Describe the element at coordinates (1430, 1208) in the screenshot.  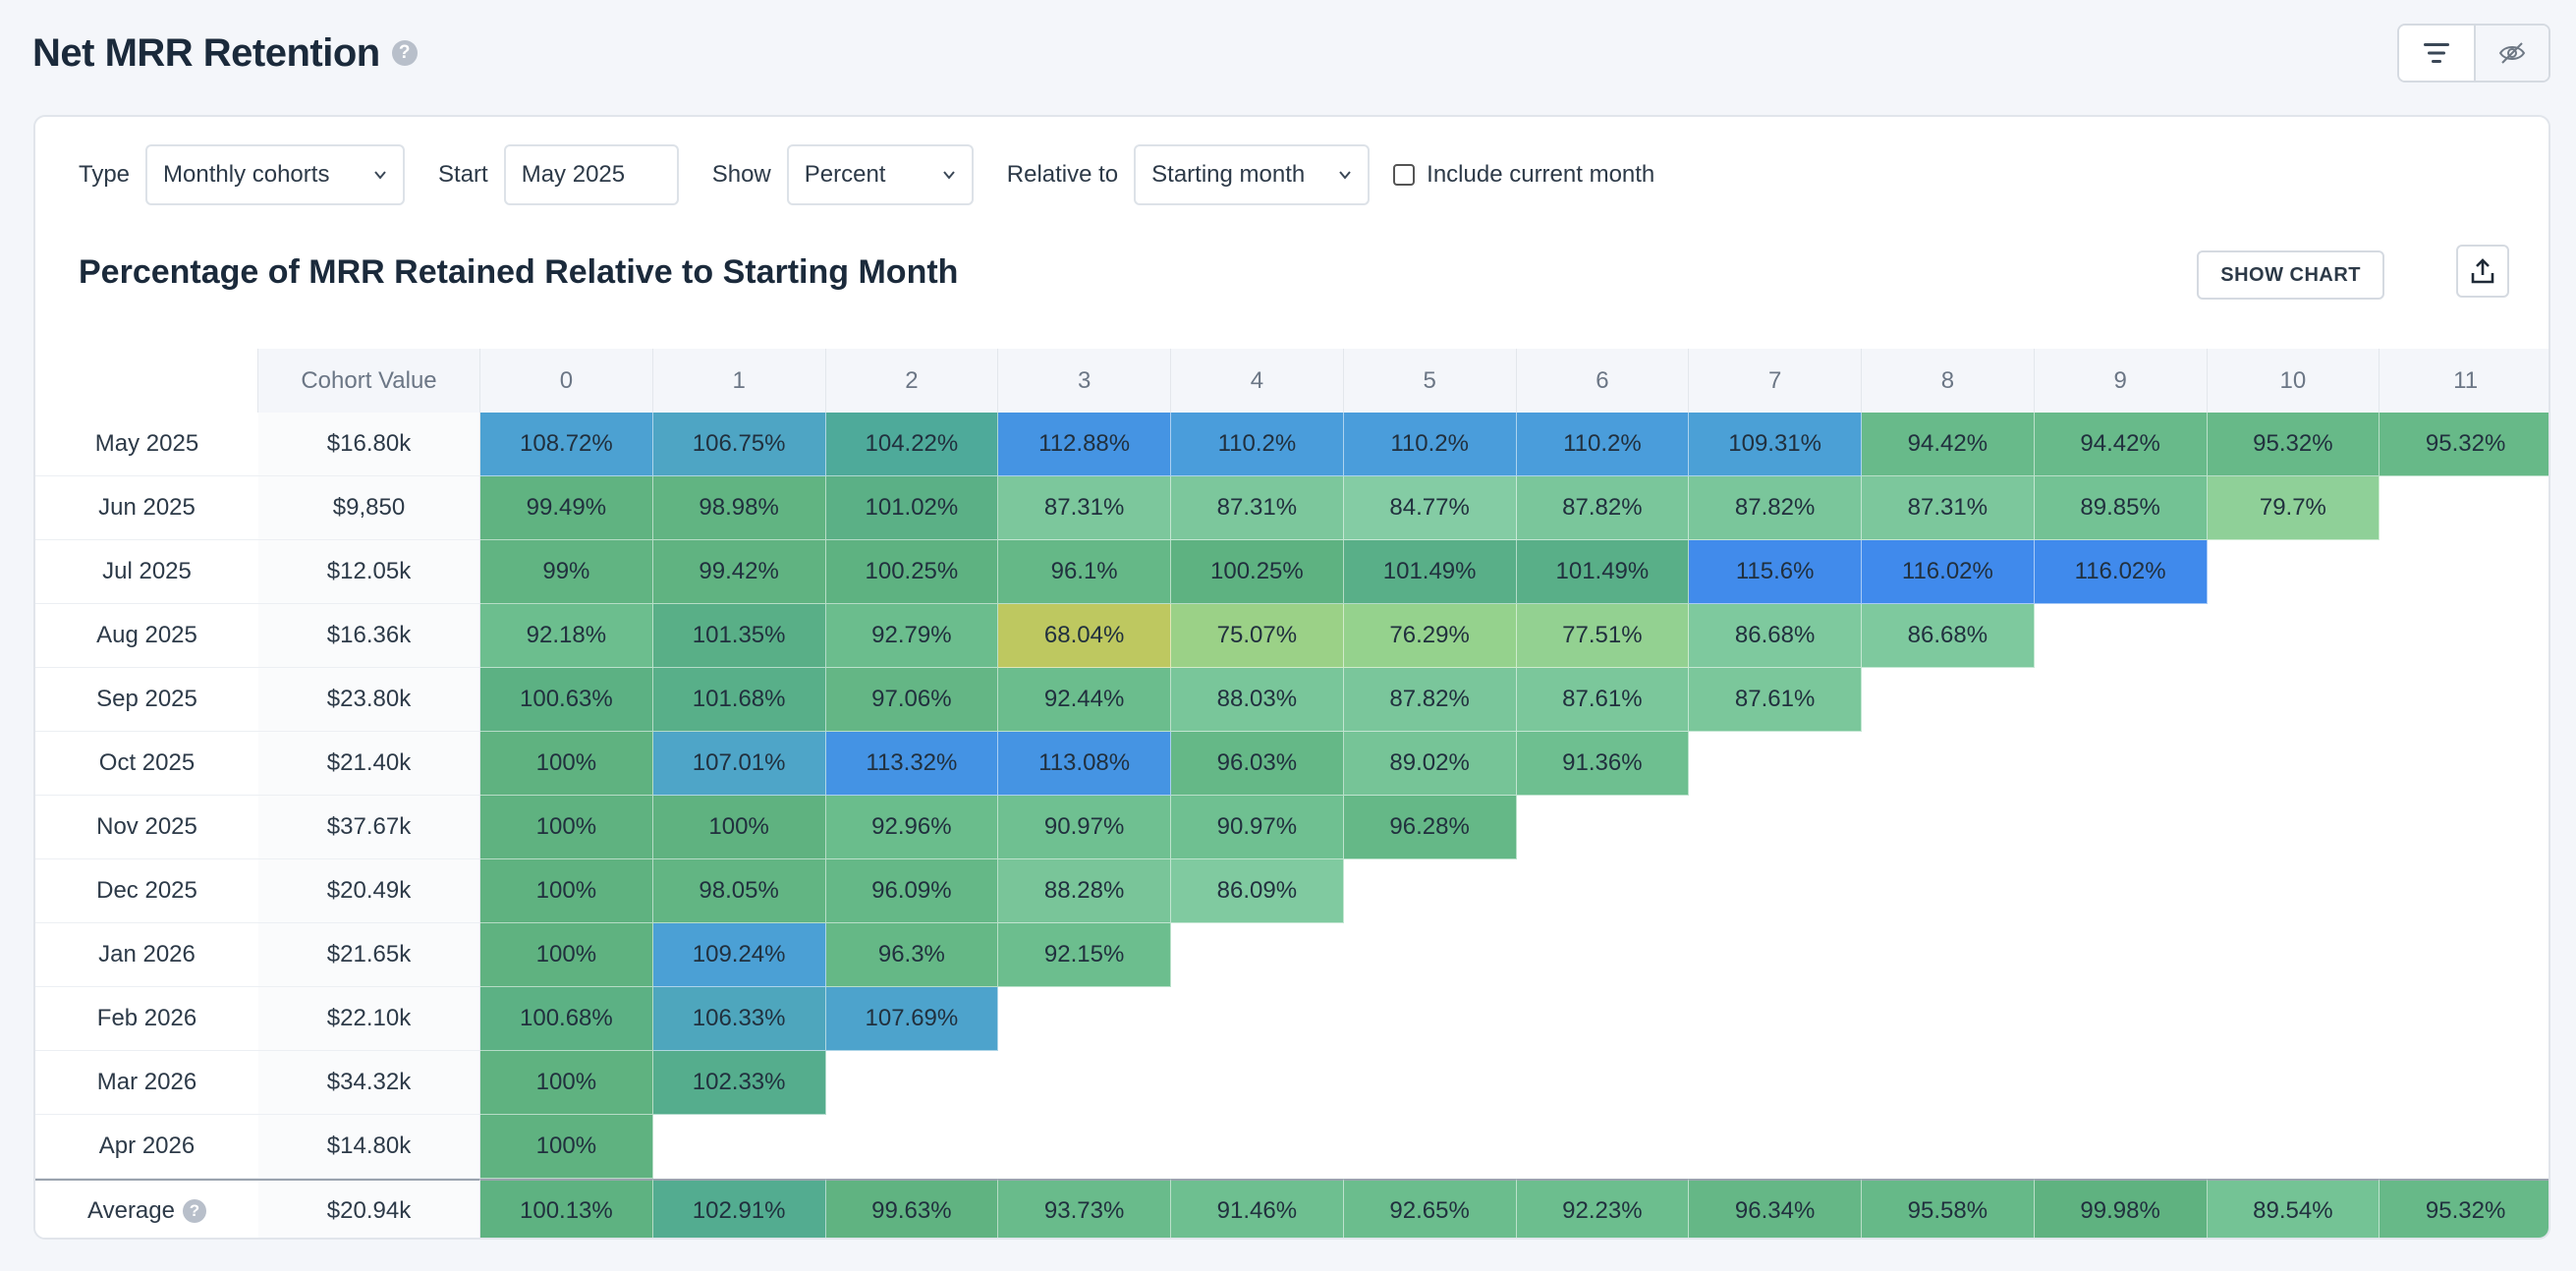
I see `retention-cell: 92.65%` at that location.